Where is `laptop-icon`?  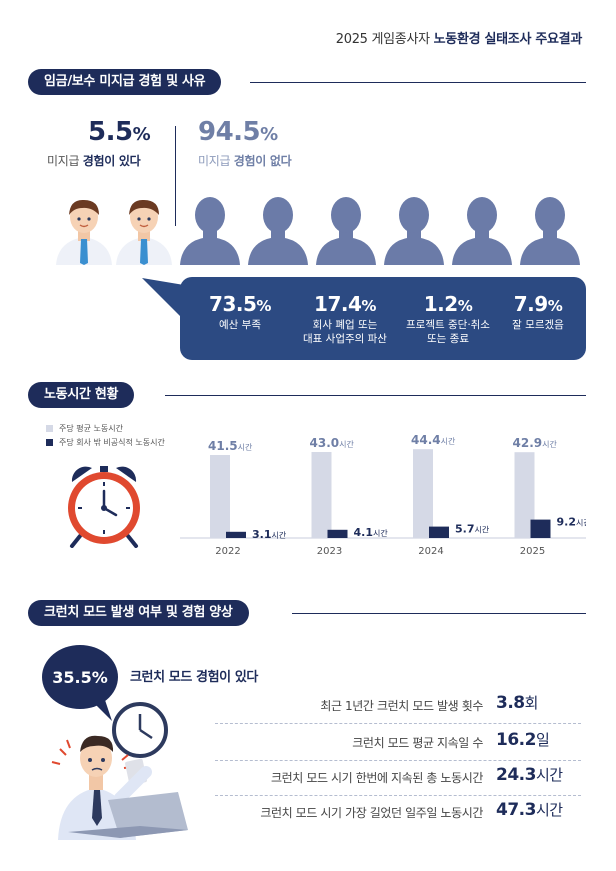
laptop-icon is located at coordinates (128, 815).